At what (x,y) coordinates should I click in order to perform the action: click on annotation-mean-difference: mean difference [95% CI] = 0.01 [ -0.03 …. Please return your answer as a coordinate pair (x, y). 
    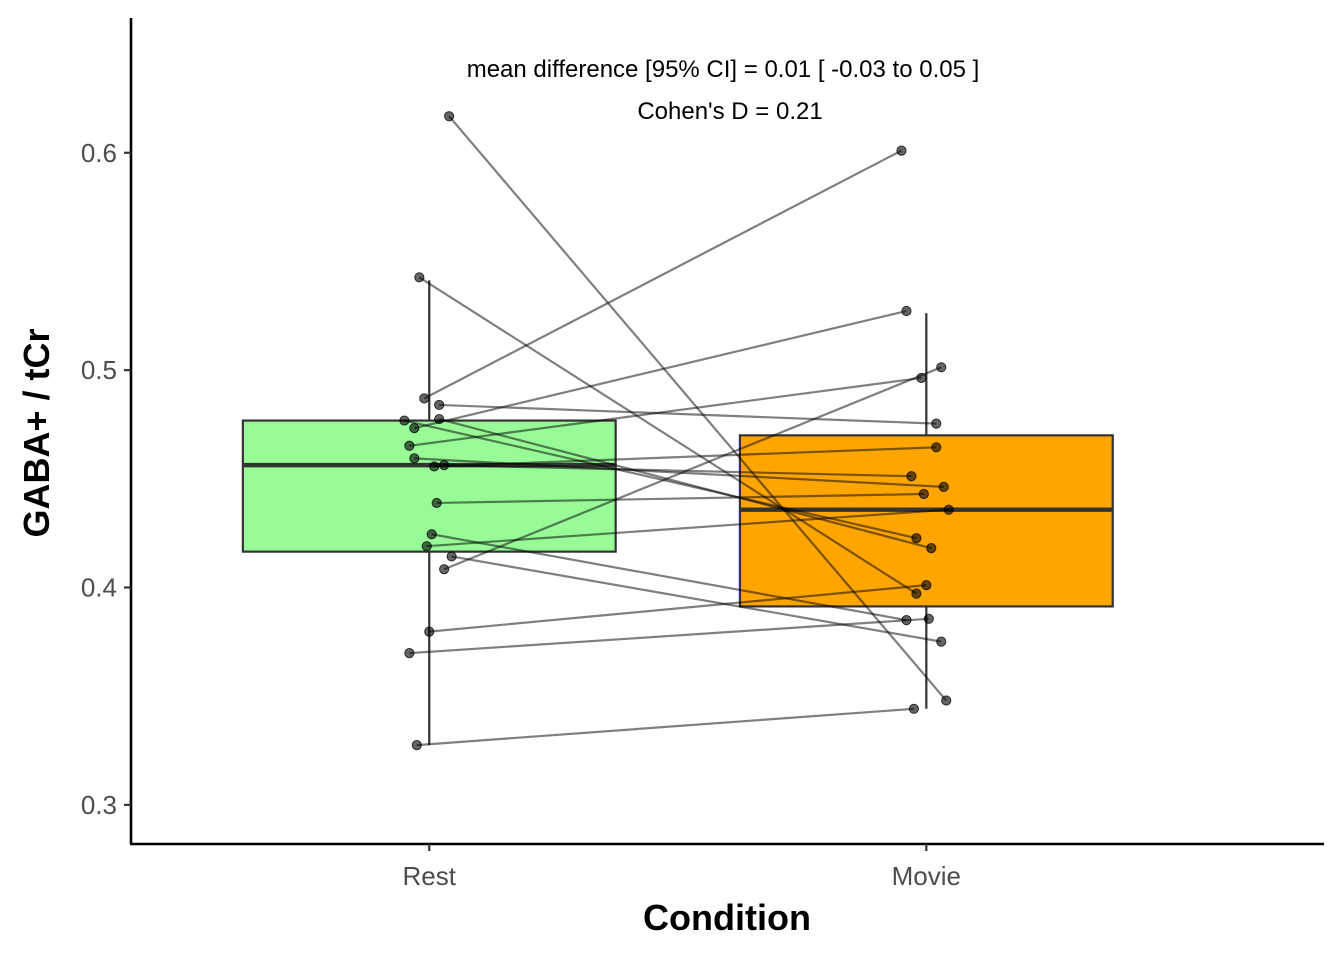
    Looking at the image, I should click on (723, 69).